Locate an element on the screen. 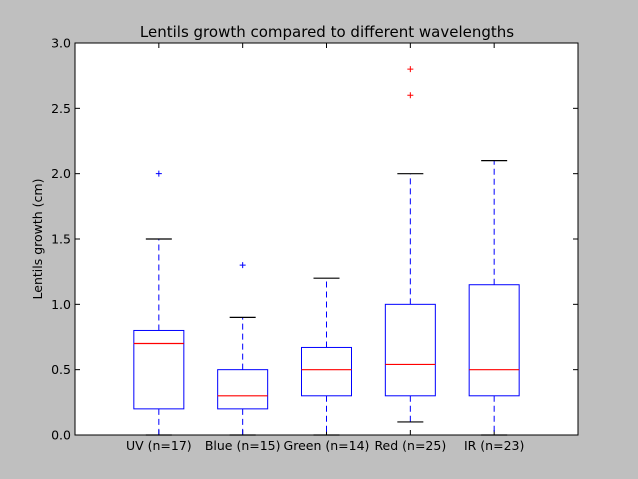  y-tick-label: 0.5 is located at coordinates (61, 369).